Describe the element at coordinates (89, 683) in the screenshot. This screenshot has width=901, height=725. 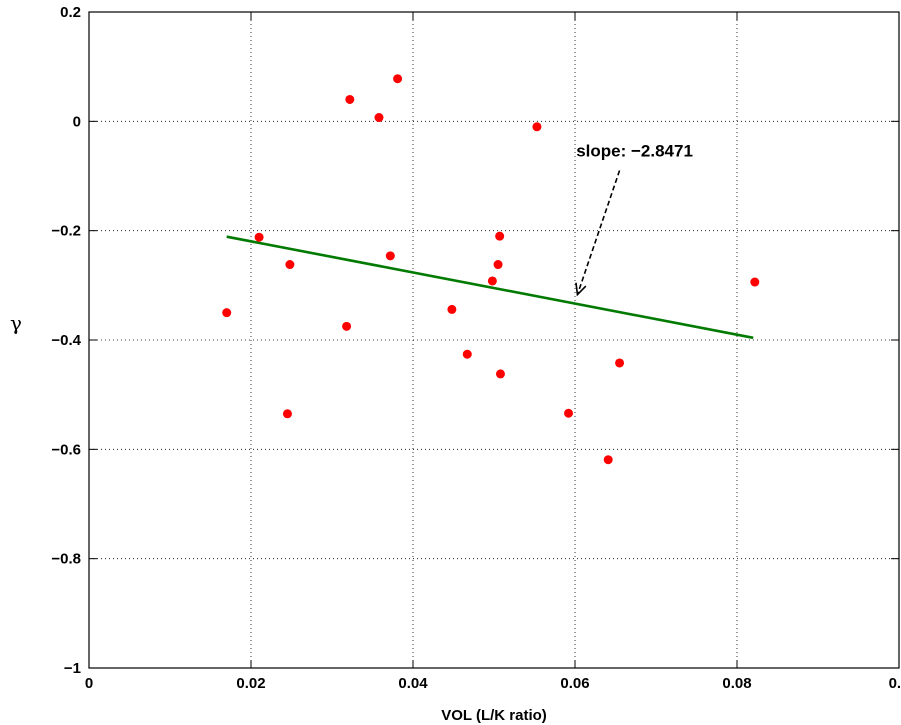
I see `x-tick-label: 0` at that location.